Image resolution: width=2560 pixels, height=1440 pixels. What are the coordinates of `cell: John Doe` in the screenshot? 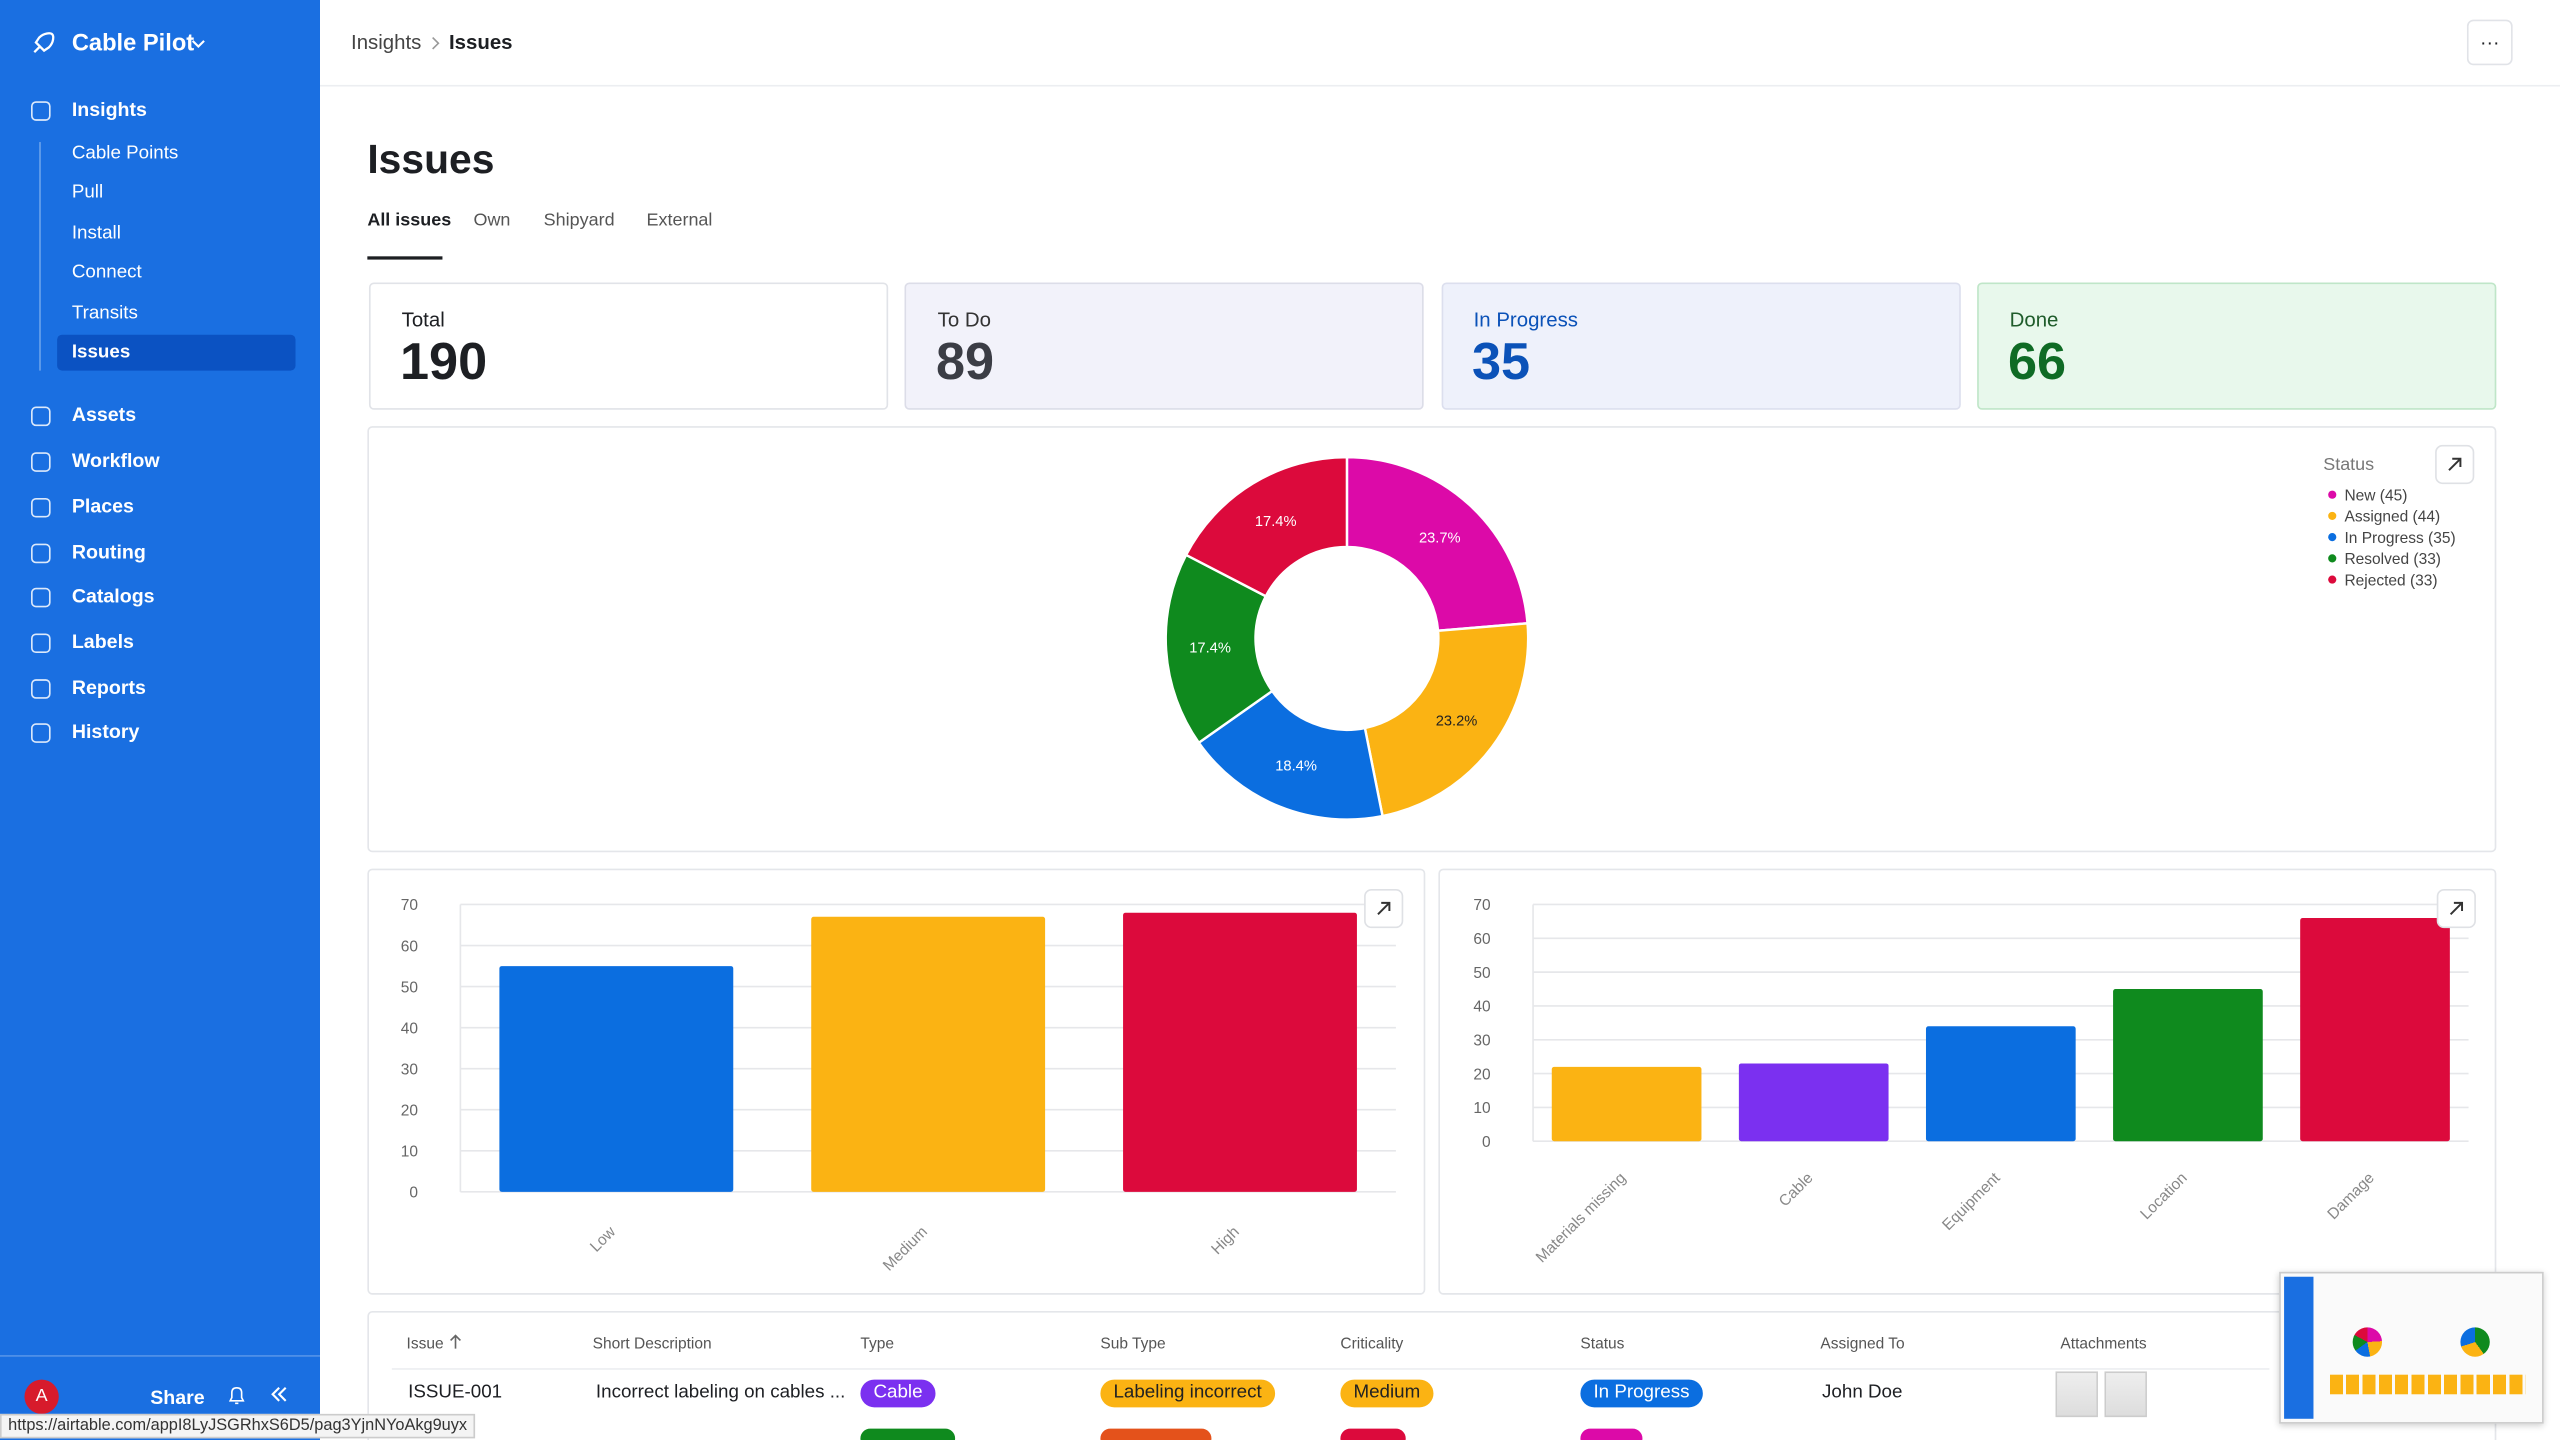 It's located at (1862, 1392).